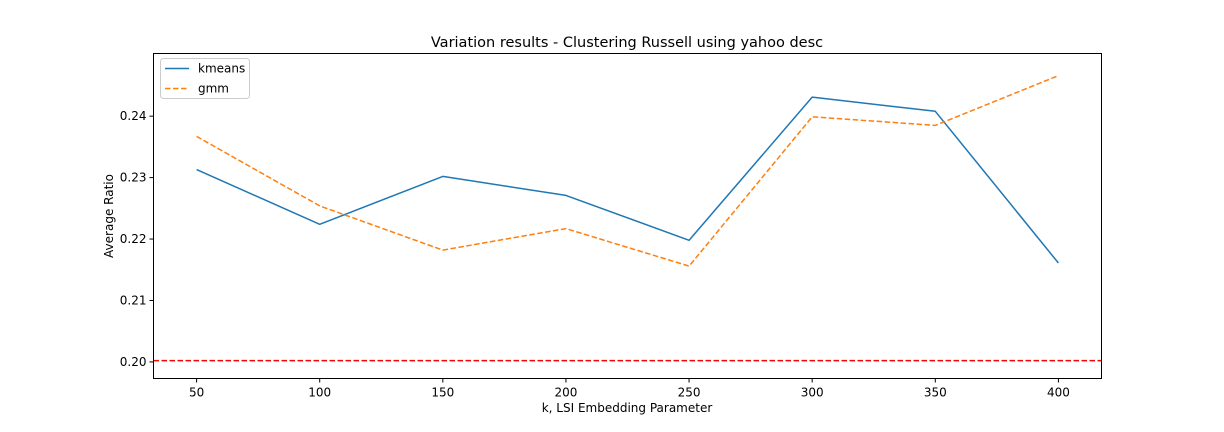 The height and width of the screenshot is (432, 1224). What do you see at coordinates (629, 389) in the screenshot?
I see `x-axis: 50 100 150 200 250 300 350 400` at bounding box center [629, 389].